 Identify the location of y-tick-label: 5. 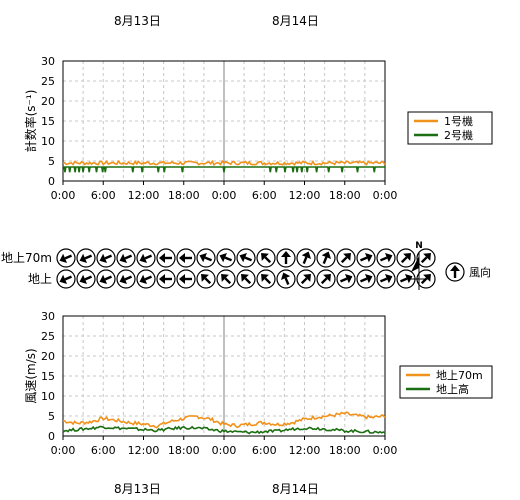
(51, 416).